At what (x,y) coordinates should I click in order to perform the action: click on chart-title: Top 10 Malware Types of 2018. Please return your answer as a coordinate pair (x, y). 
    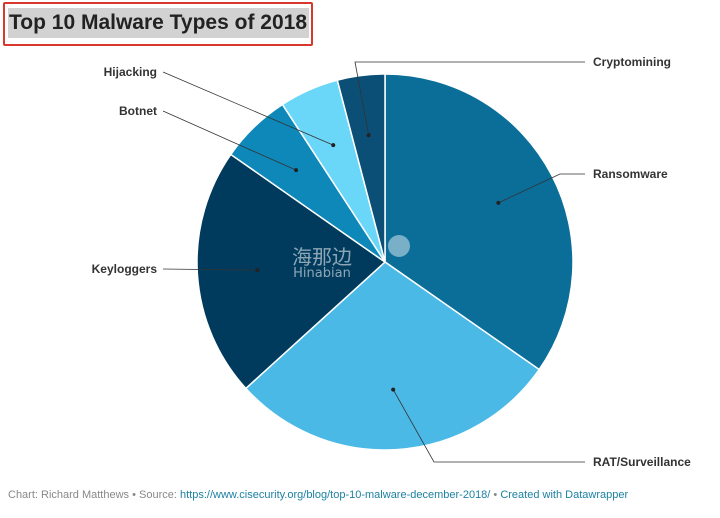
    Looking at the image, I should click on (158, 23).